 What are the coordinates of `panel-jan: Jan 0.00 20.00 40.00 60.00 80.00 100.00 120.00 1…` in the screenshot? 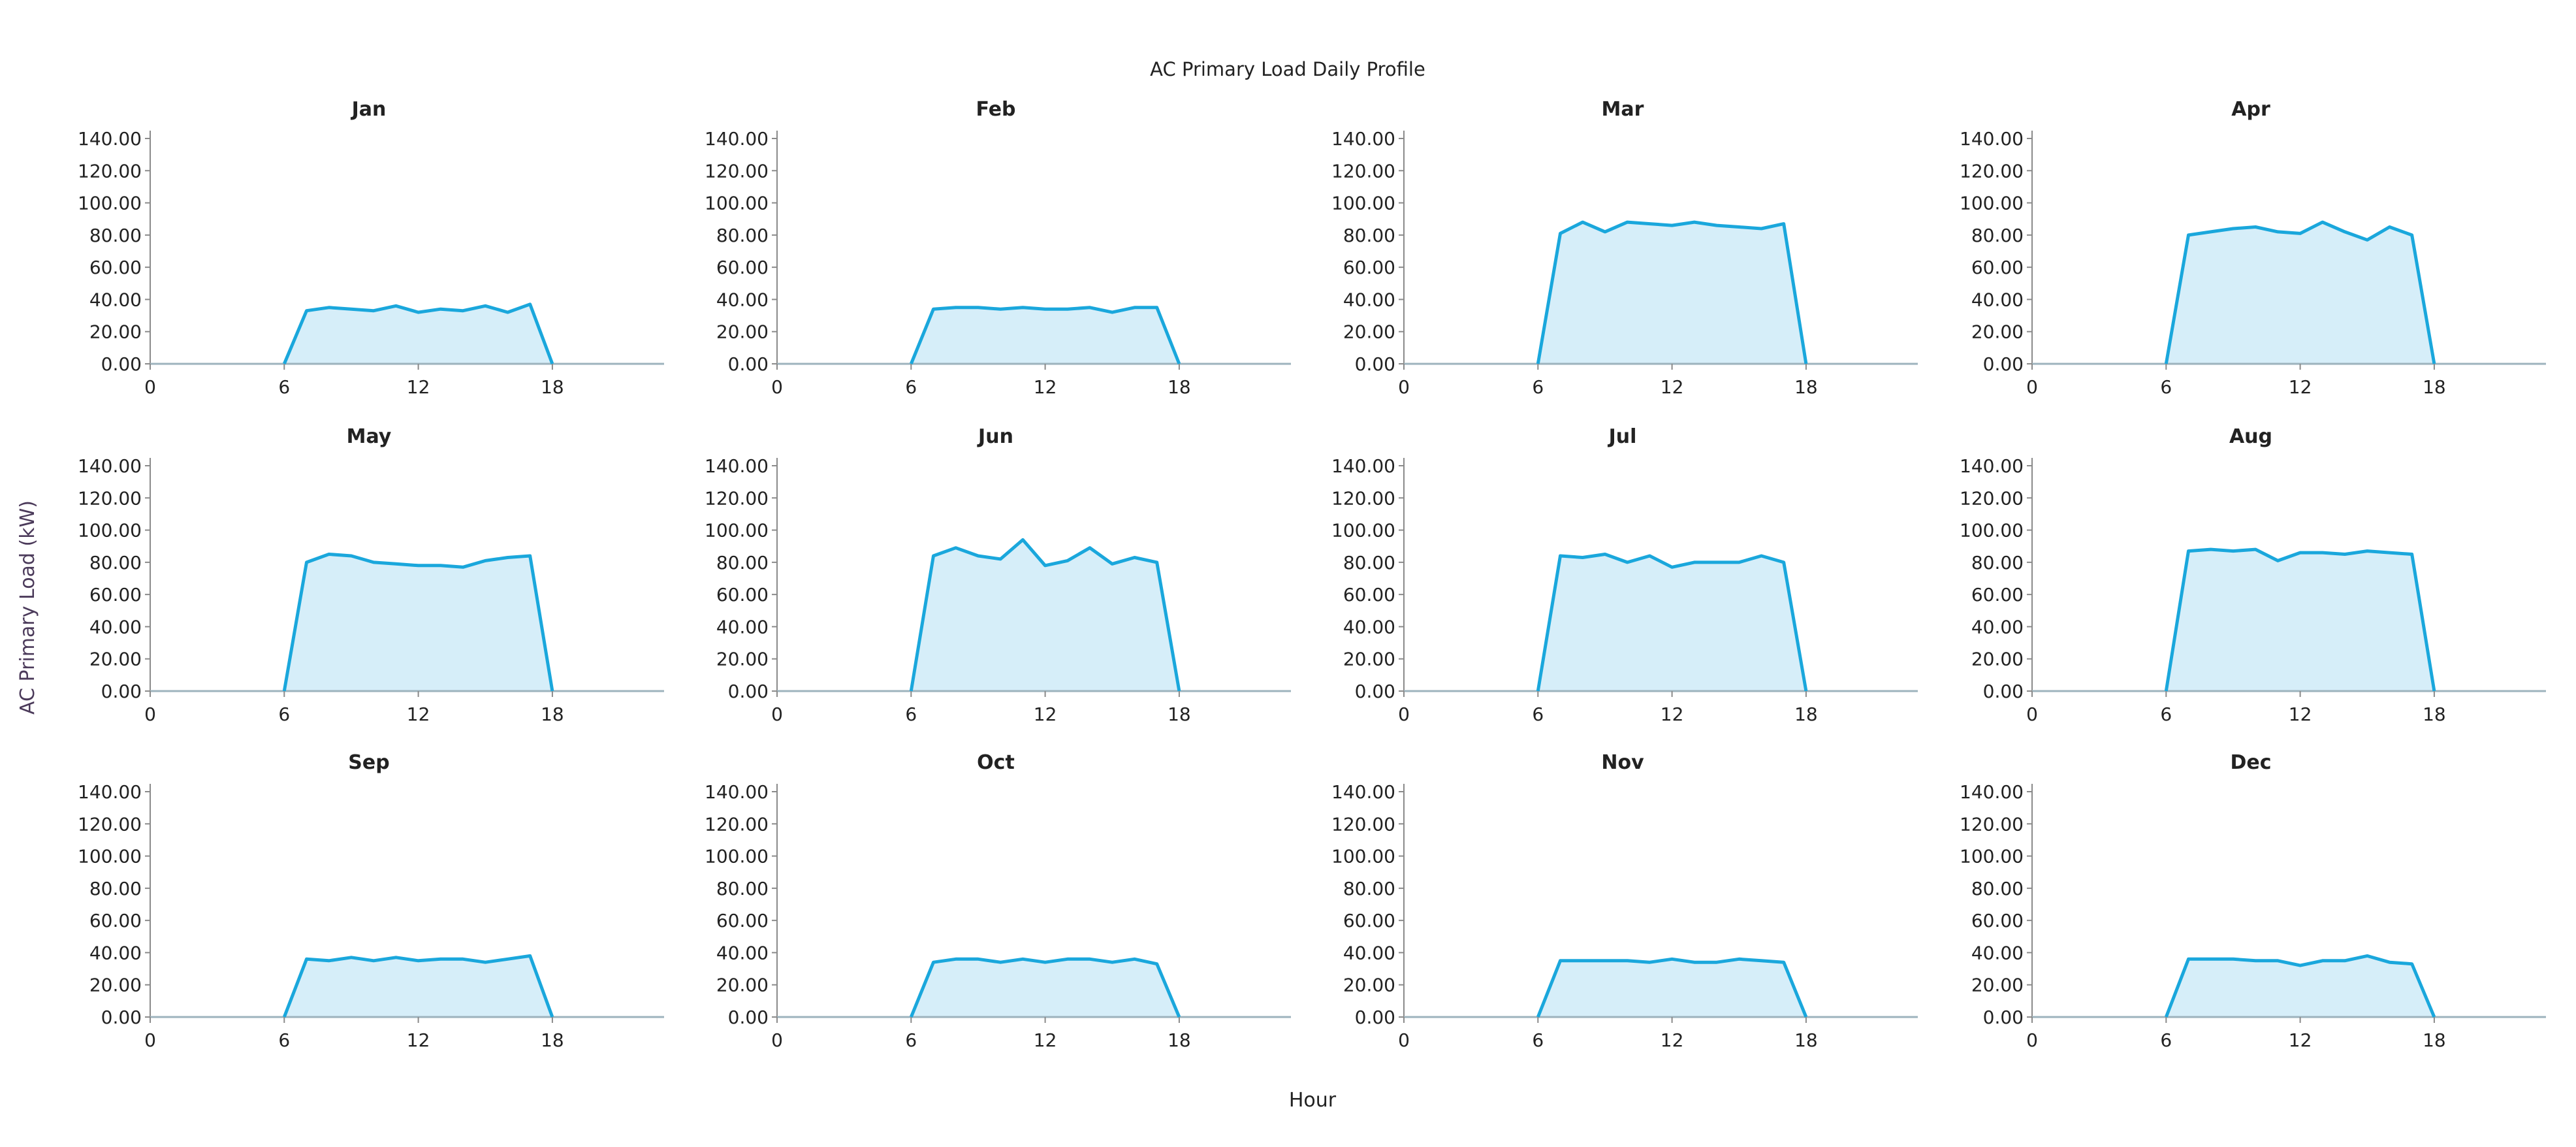 It's located at (371, 248).